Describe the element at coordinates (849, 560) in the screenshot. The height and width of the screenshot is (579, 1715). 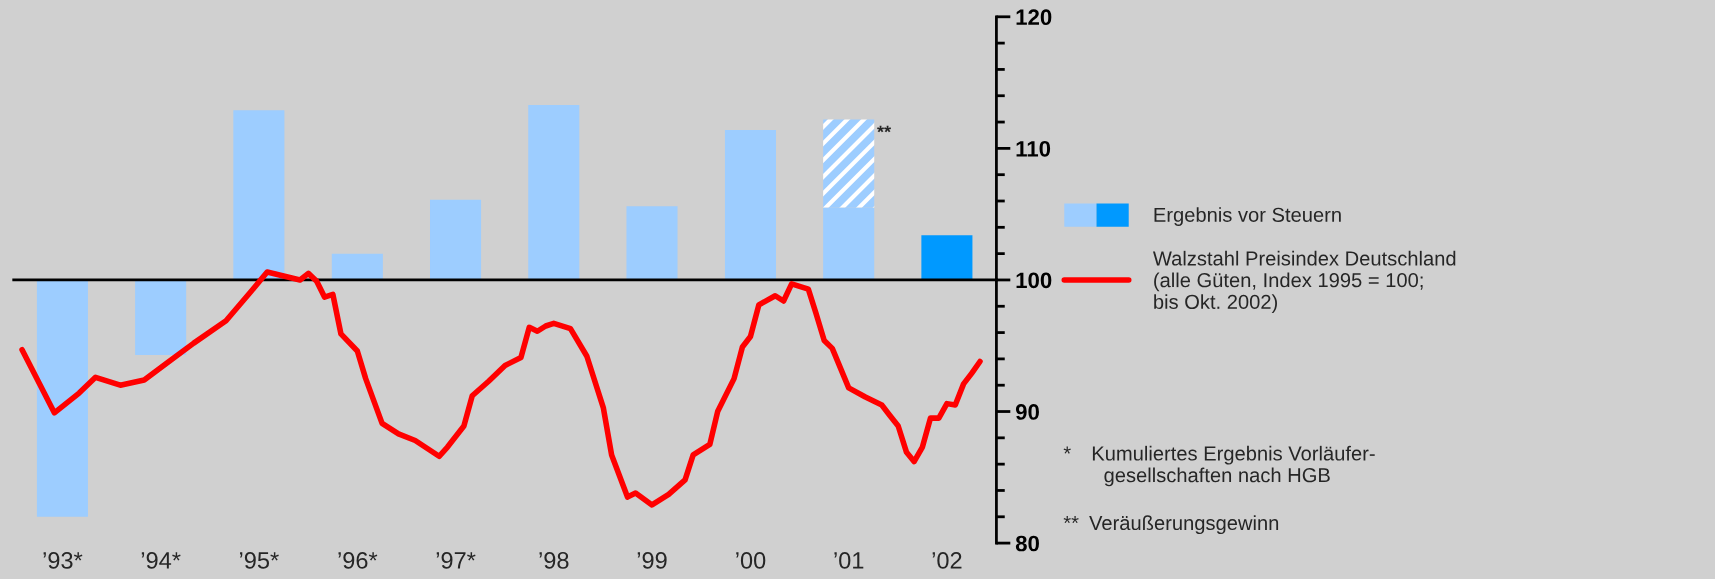
I see `x-tick-label: ’01` at that location.